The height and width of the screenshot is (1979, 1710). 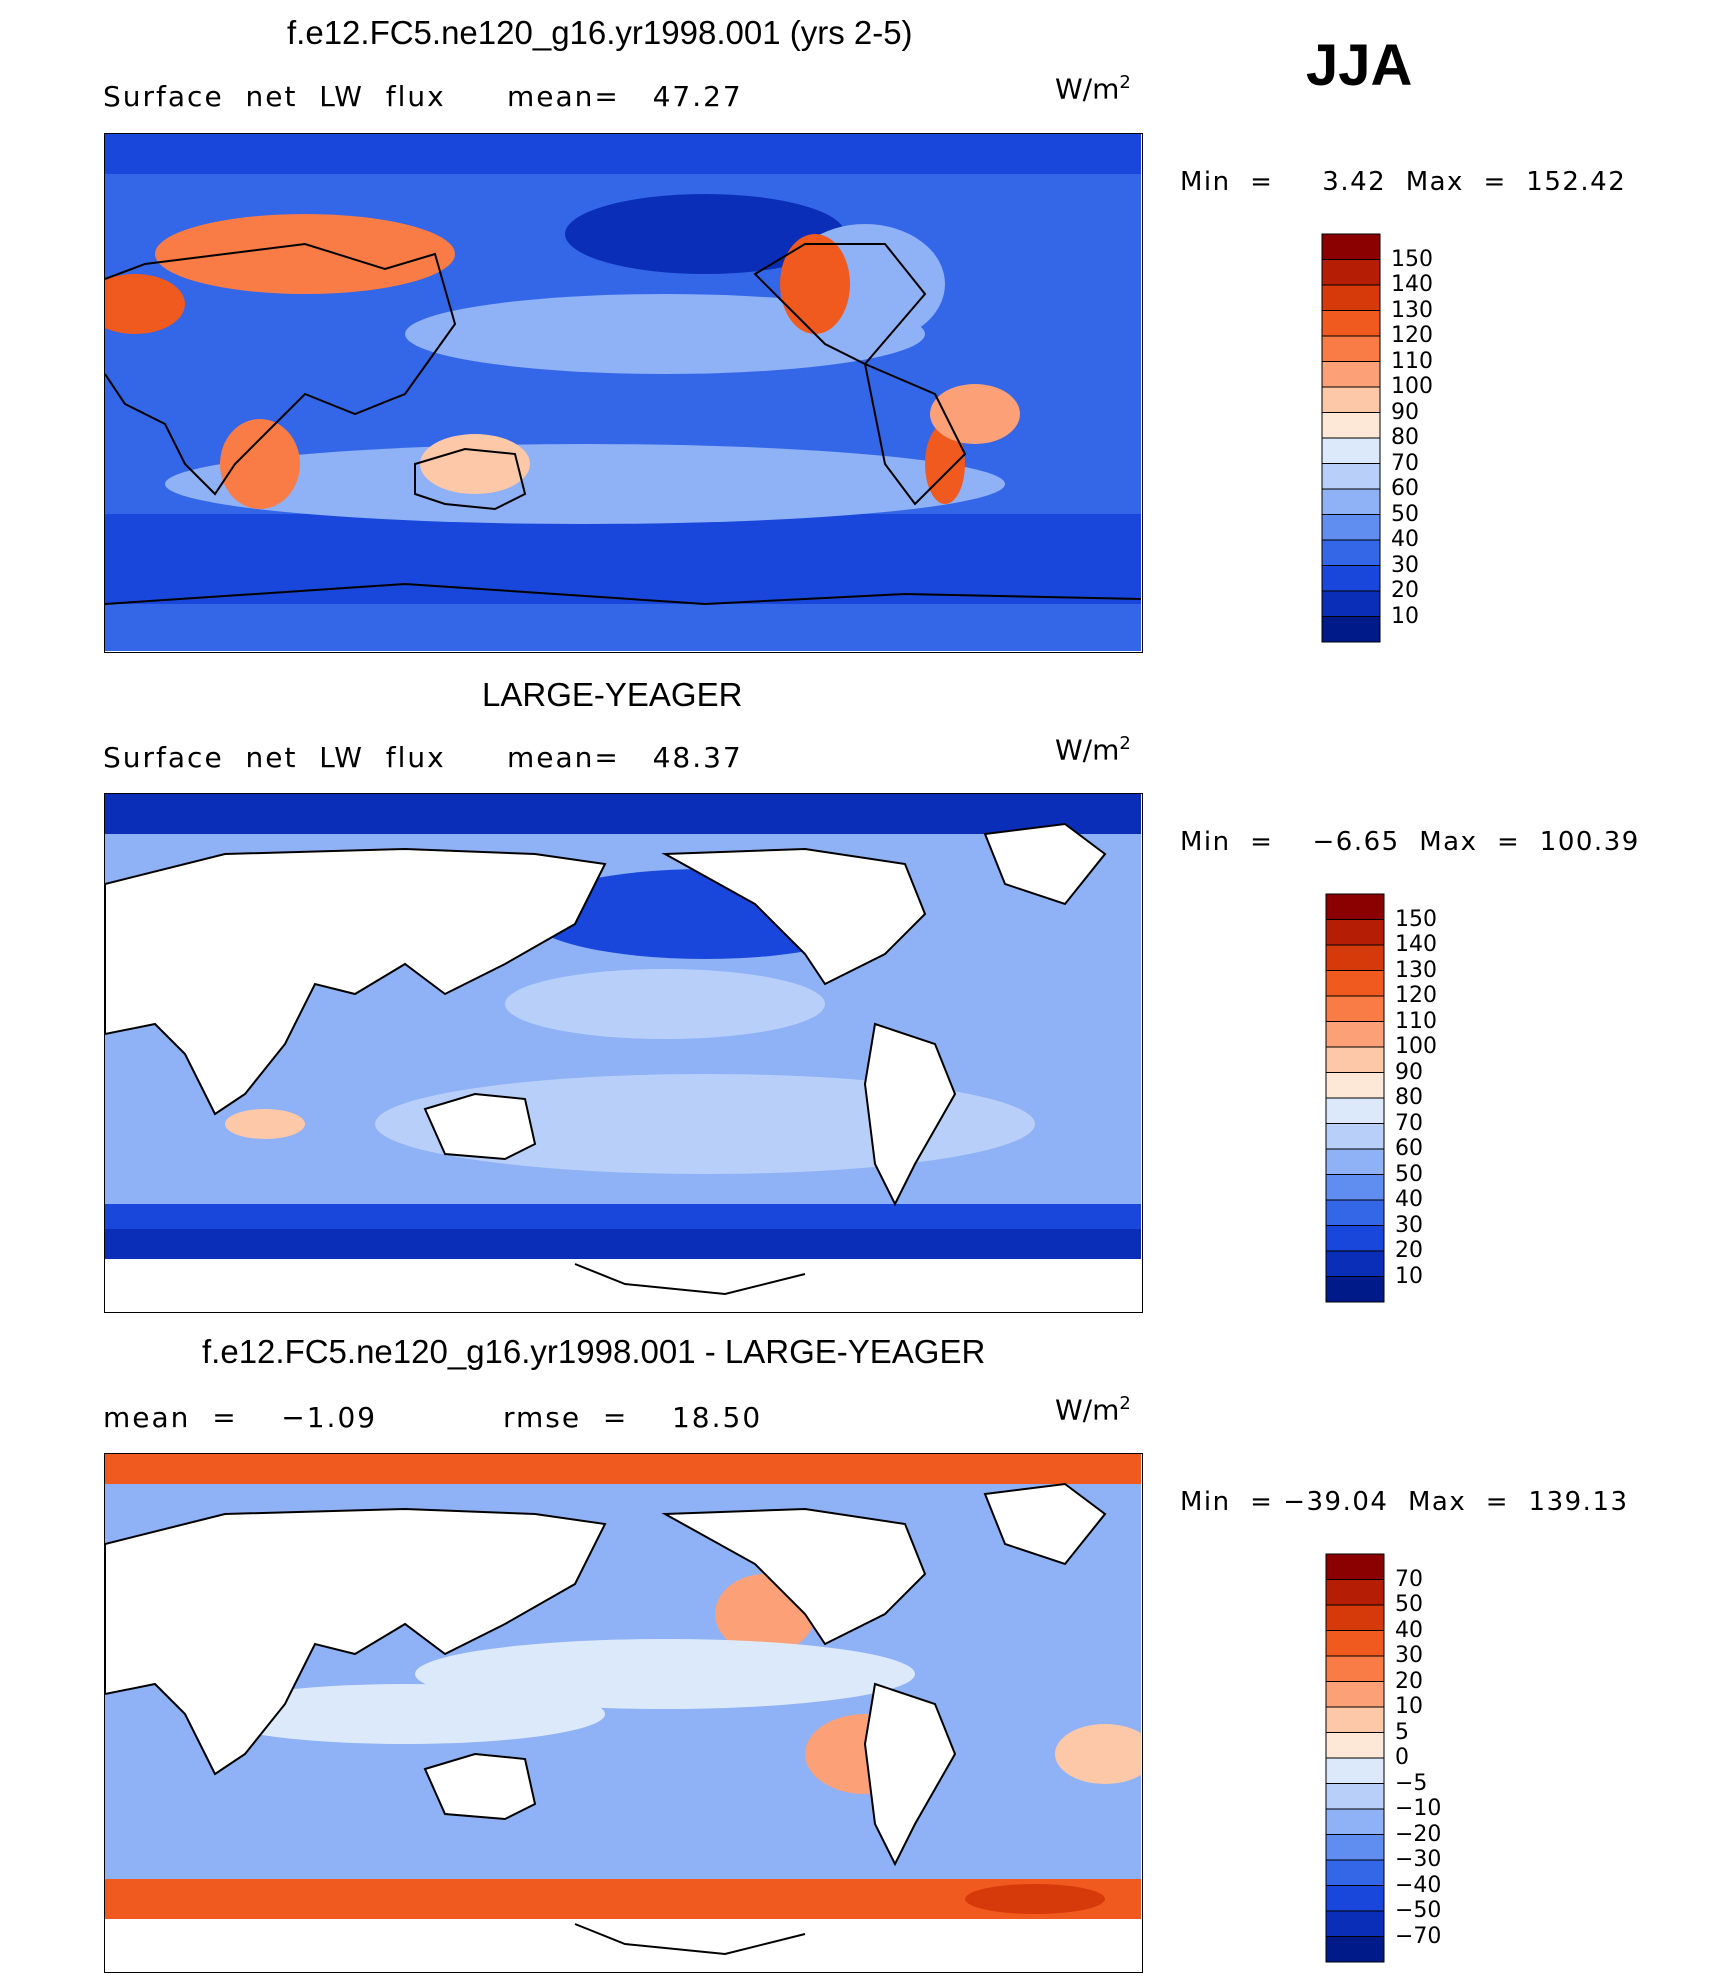 I want to click on season-label: JJA, so click(x=1359, y=65).